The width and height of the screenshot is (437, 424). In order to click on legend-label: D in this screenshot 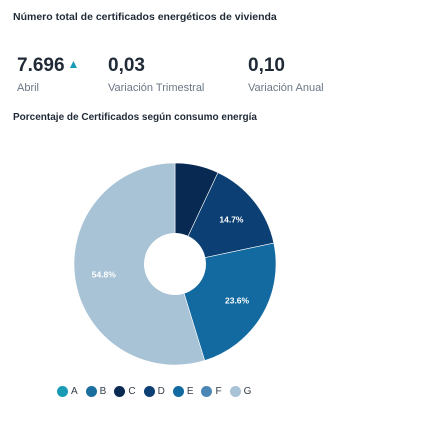, I will do `click(161, 391)`.